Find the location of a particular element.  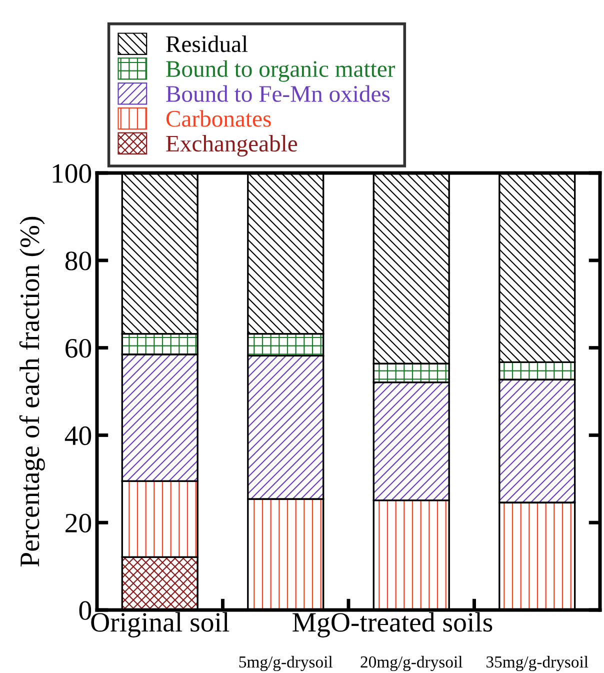

legend-label: Residual is located at coordinates (207, 44).